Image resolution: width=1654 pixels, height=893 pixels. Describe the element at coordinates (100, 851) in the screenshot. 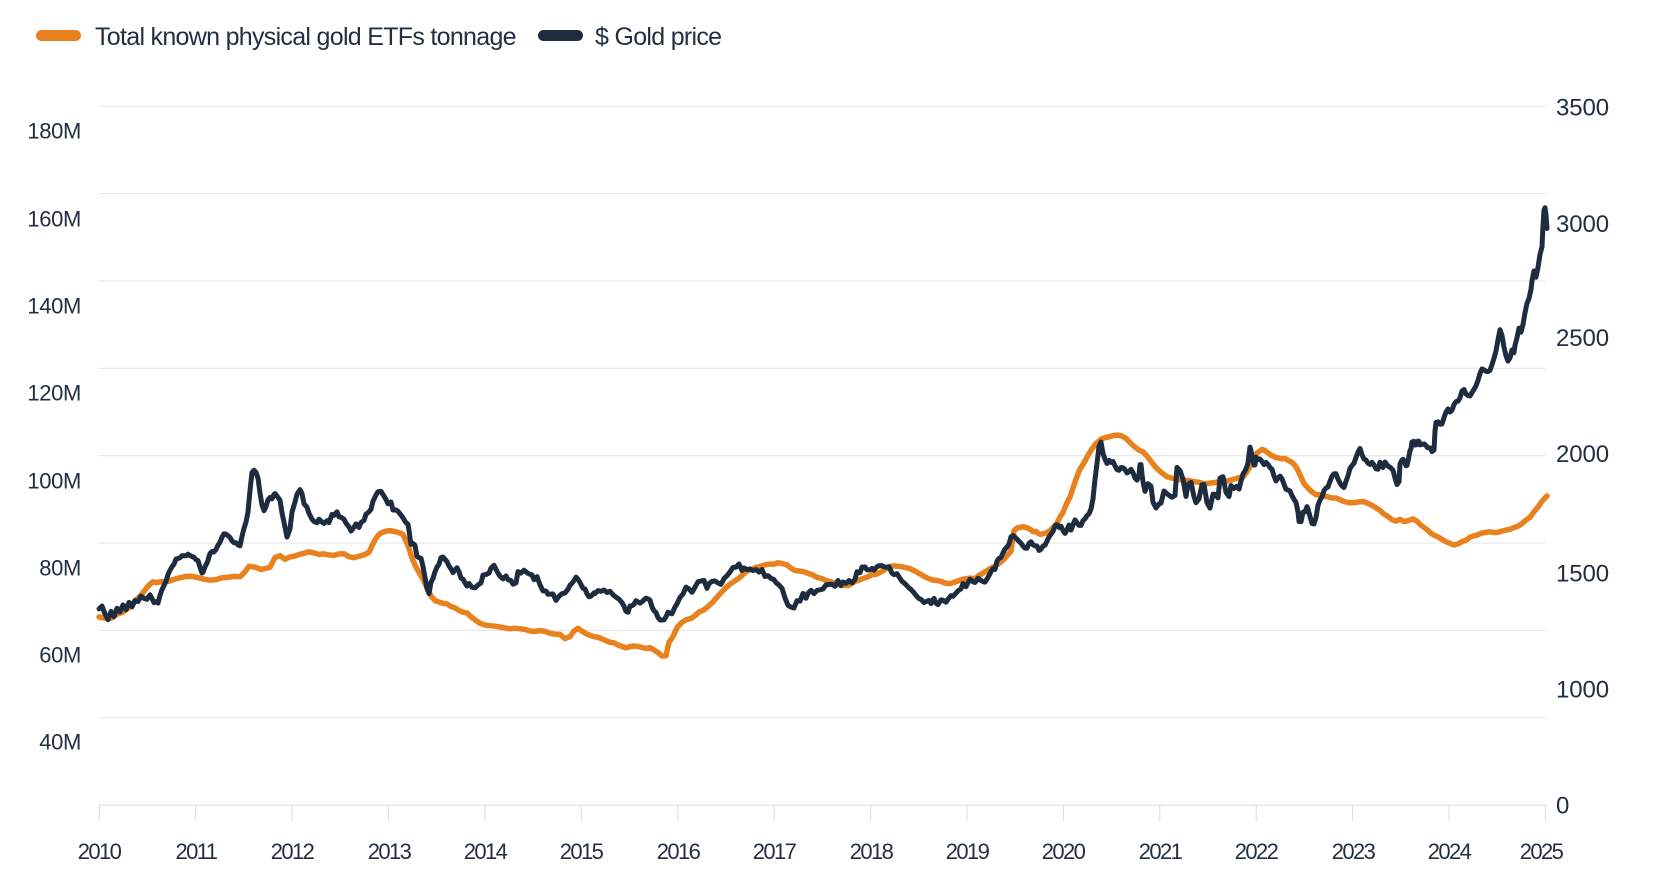

I see `svg-text: 2010` at that location.